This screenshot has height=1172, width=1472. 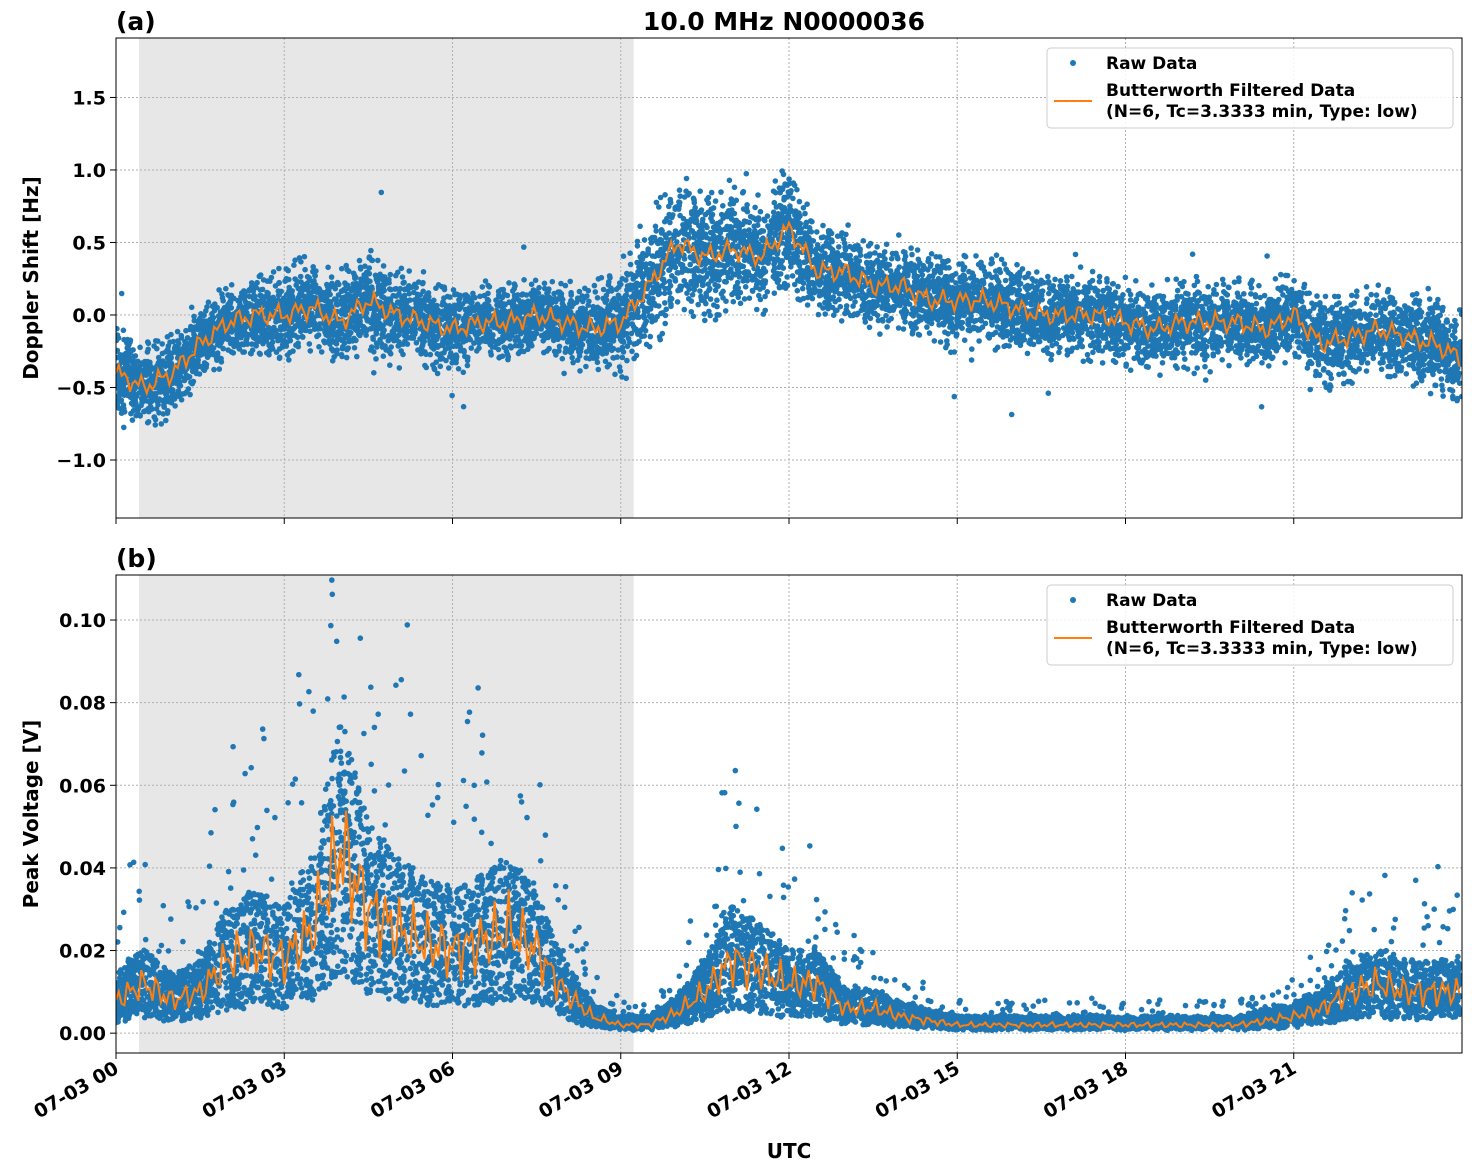 I want to click on y-tick-label: −1.0, so click(x=81, y=461).